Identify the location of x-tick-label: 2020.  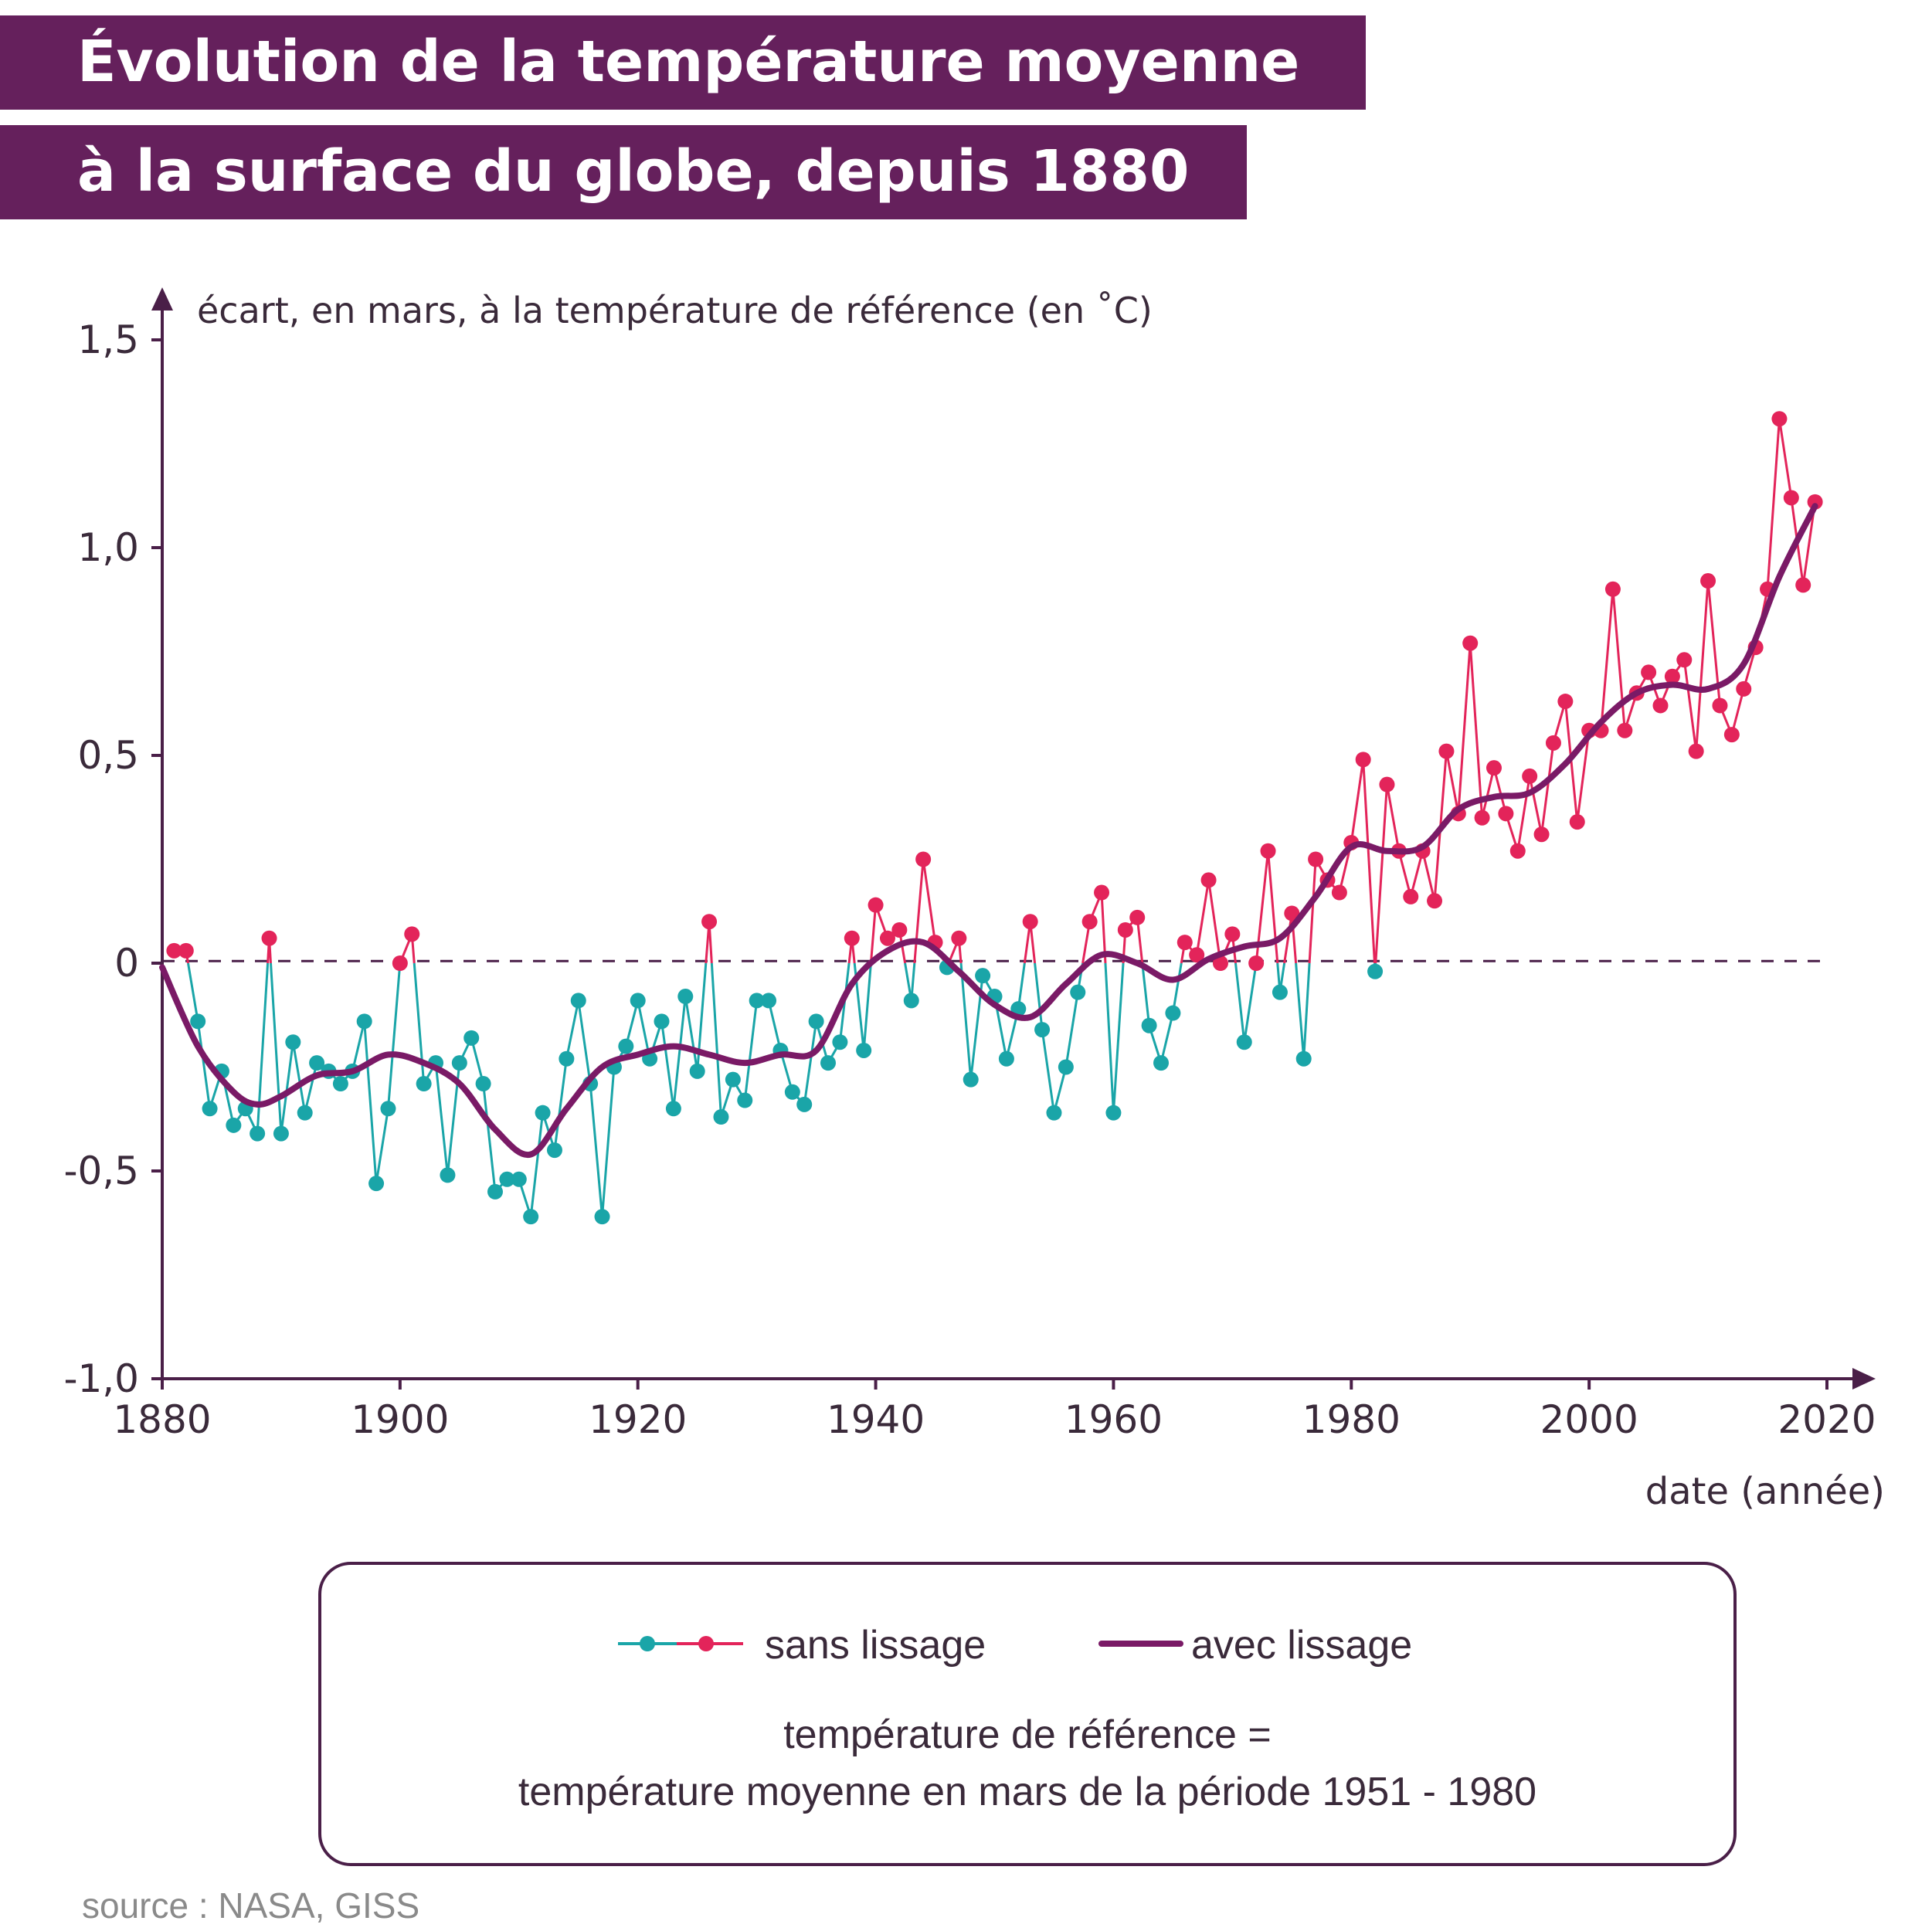
(1827, 1419).